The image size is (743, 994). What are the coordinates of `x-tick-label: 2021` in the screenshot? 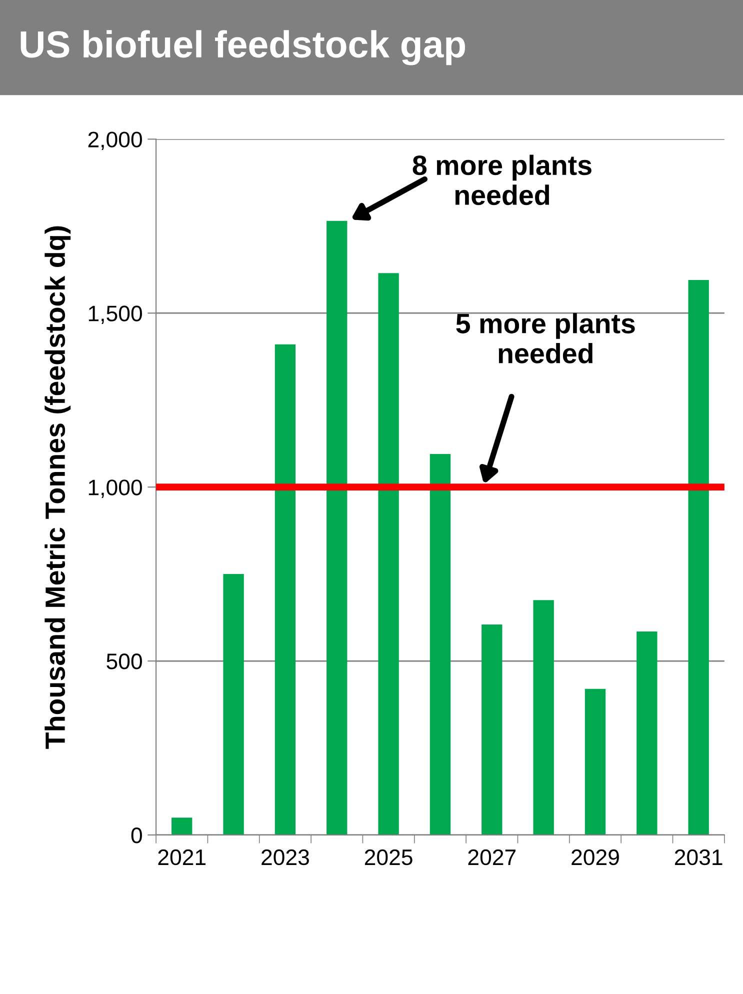 It's located at (182, 857).